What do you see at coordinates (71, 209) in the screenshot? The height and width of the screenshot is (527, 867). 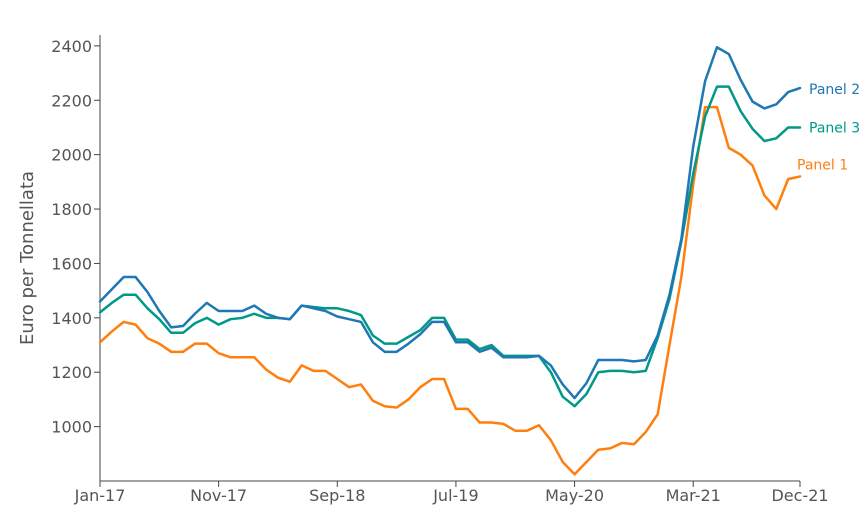 I see `y-tick-label: 1800` at bounding box center [71, 209].